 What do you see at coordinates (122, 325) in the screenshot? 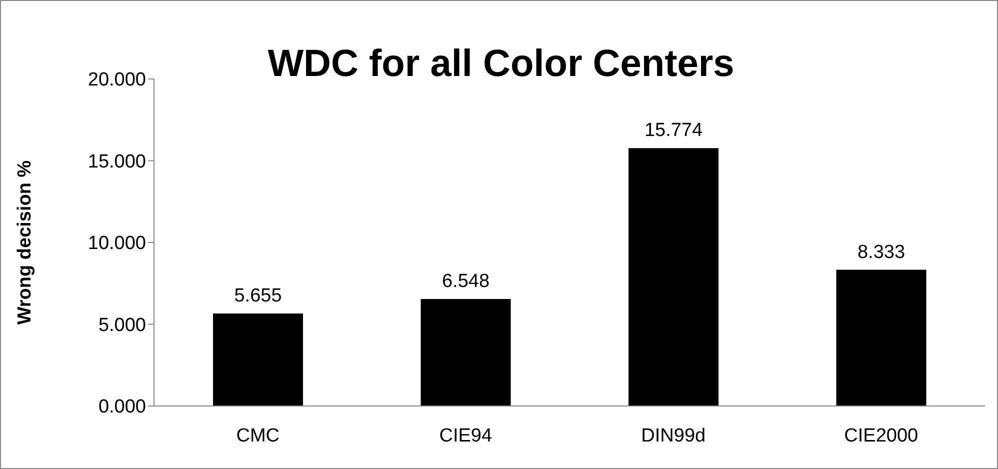
I see `y-tick-label: 5.000` at bounding box center [122, 325].